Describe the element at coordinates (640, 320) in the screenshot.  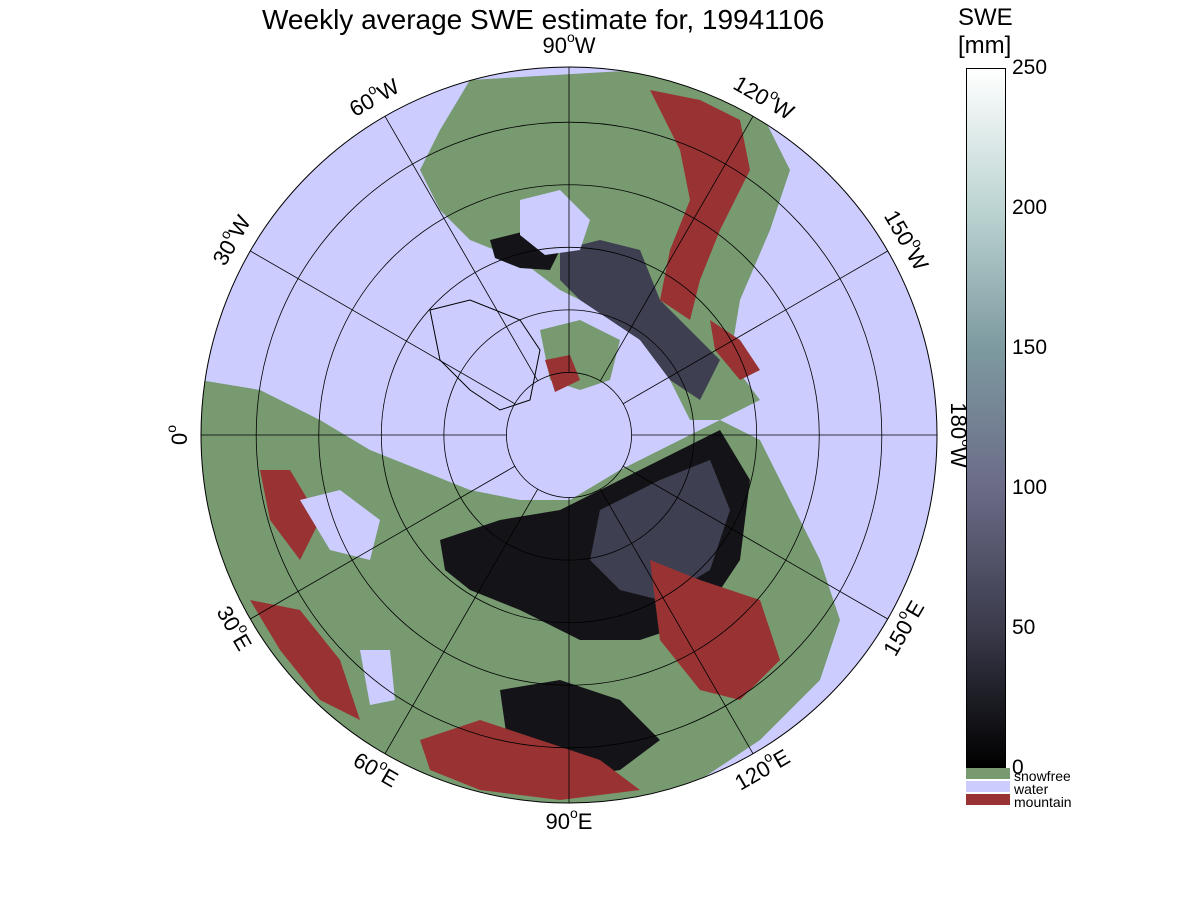
I see `north-america-snow` at that location.